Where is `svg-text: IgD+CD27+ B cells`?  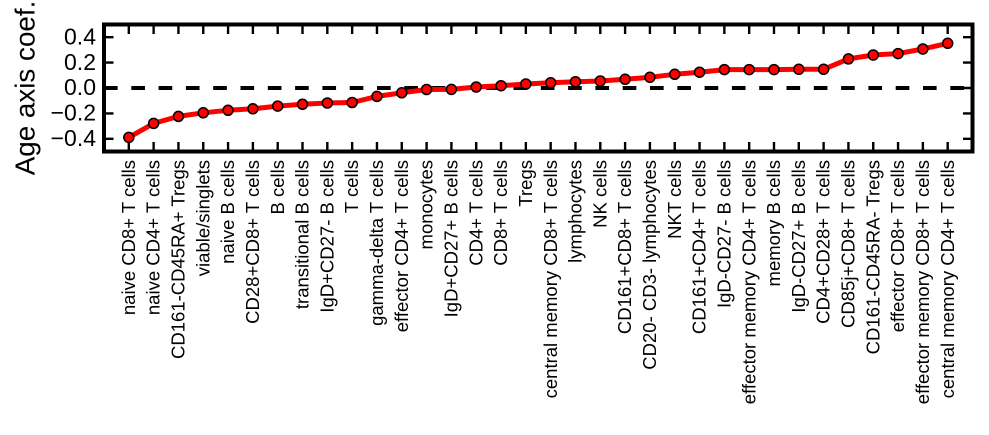
svg-text: IgD+CD27+ B cells is located at coordinates (451, 238).